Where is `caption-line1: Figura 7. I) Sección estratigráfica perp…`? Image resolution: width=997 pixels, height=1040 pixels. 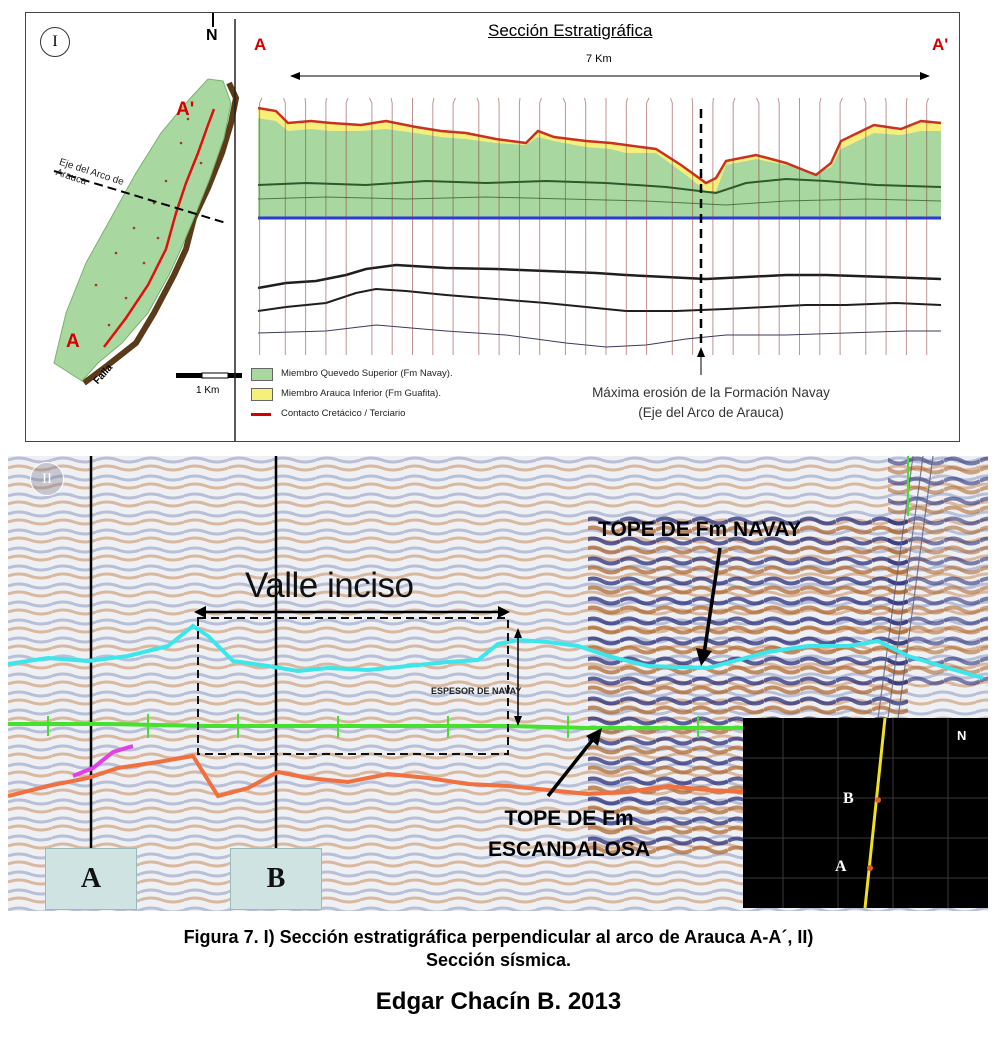
caption-line1: Figura 7. I) Sección estratigráfica perp… is located at coordinates (498, 937).